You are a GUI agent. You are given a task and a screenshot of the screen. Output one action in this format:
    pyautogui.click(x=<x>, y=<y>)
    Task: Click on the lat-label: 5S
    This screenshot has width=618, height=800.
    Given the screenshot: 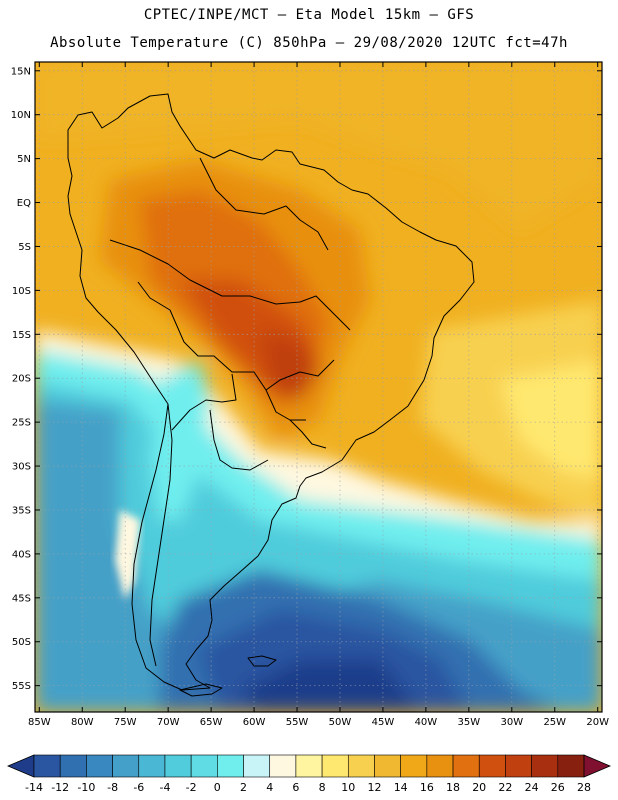 What is the action you would take?
    pyautogui.click(x=24, y=247)
    